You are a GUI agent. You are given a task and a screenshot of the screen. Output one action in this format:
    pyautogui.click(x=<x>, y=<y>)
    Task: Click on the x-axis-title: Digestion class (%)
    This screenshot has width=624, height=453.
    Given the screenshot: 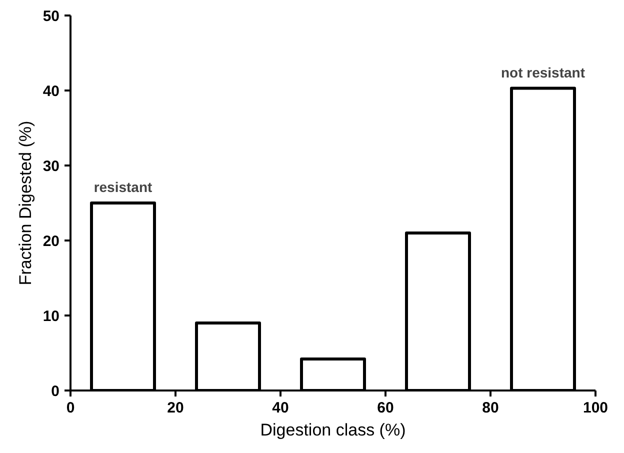 What is the action you would take?
    pyautogui.click(x=333, y=430)
    